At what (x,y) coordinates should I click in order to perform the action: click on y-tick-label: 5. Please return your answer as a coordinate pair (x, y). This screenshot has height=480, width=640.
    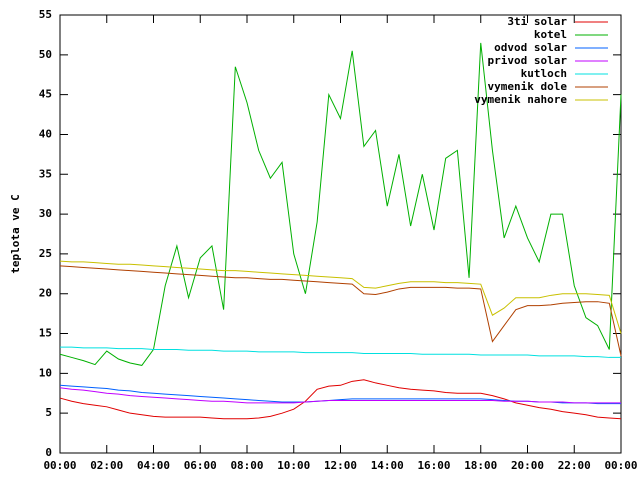
    Looking at the image, I should click on (48, 412).